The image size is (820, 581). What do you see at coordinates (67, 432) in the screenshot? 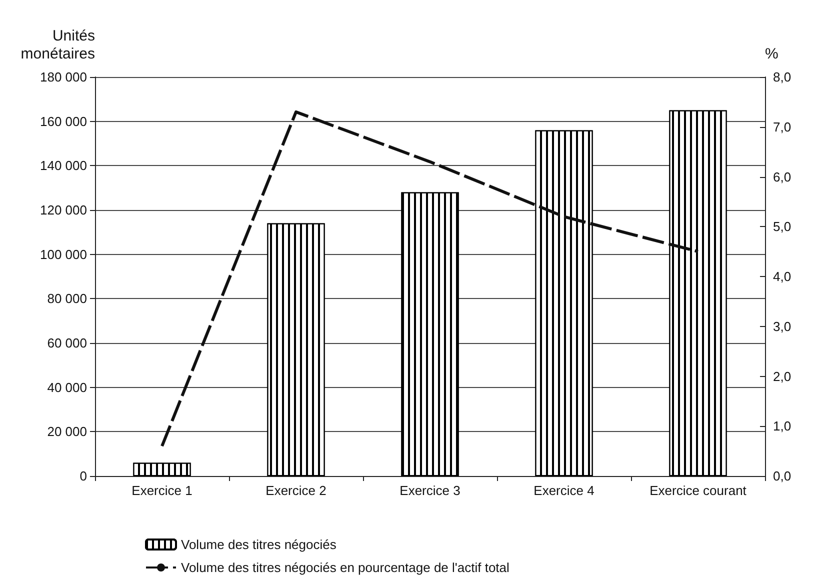
I see `y-tick-label: 20 000` at bounding box center [67, 432].